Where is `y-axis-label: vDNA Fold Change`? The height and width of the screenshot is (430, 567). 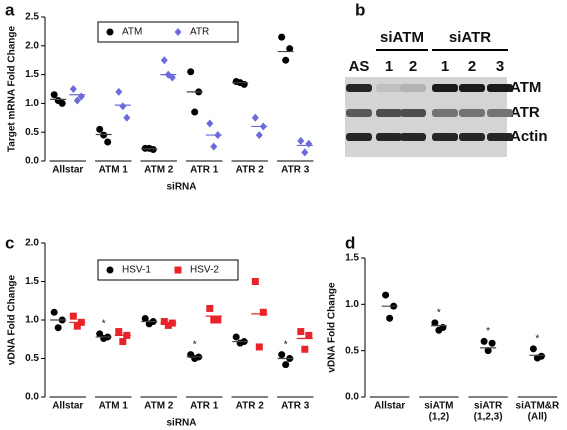 y-axis-label: vDNA Fold Change is located at coordinates (332, 327).